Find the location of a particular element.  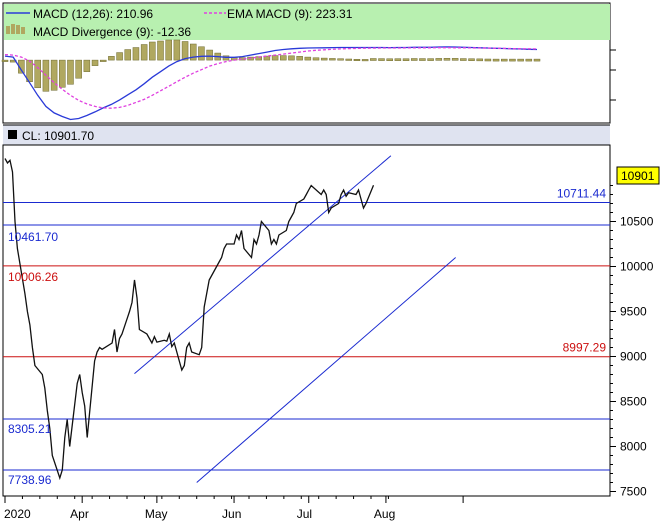

last-price-value: 10901 is located at coordinates (638, 176).